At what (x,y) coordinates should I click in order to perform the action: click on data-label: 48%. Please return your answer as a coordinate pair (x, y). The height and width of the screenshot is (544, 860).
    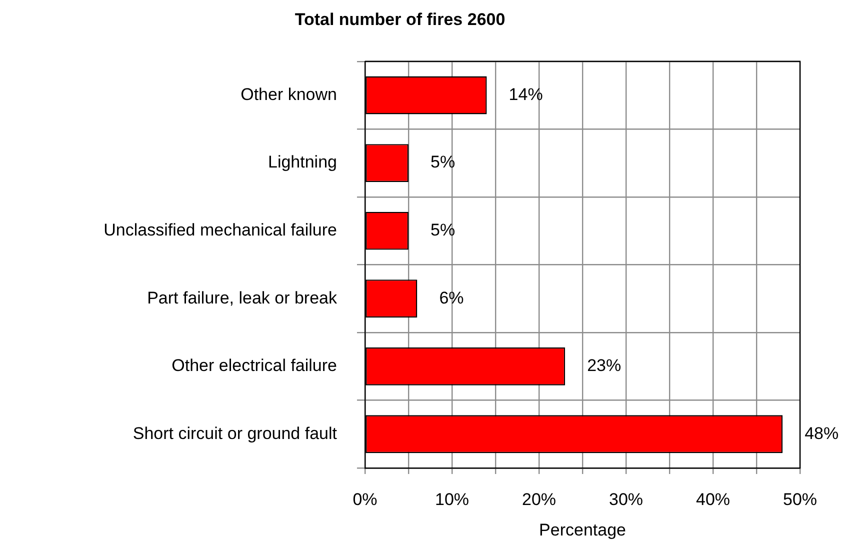
    Looking at the image, I should click on (821, 433).